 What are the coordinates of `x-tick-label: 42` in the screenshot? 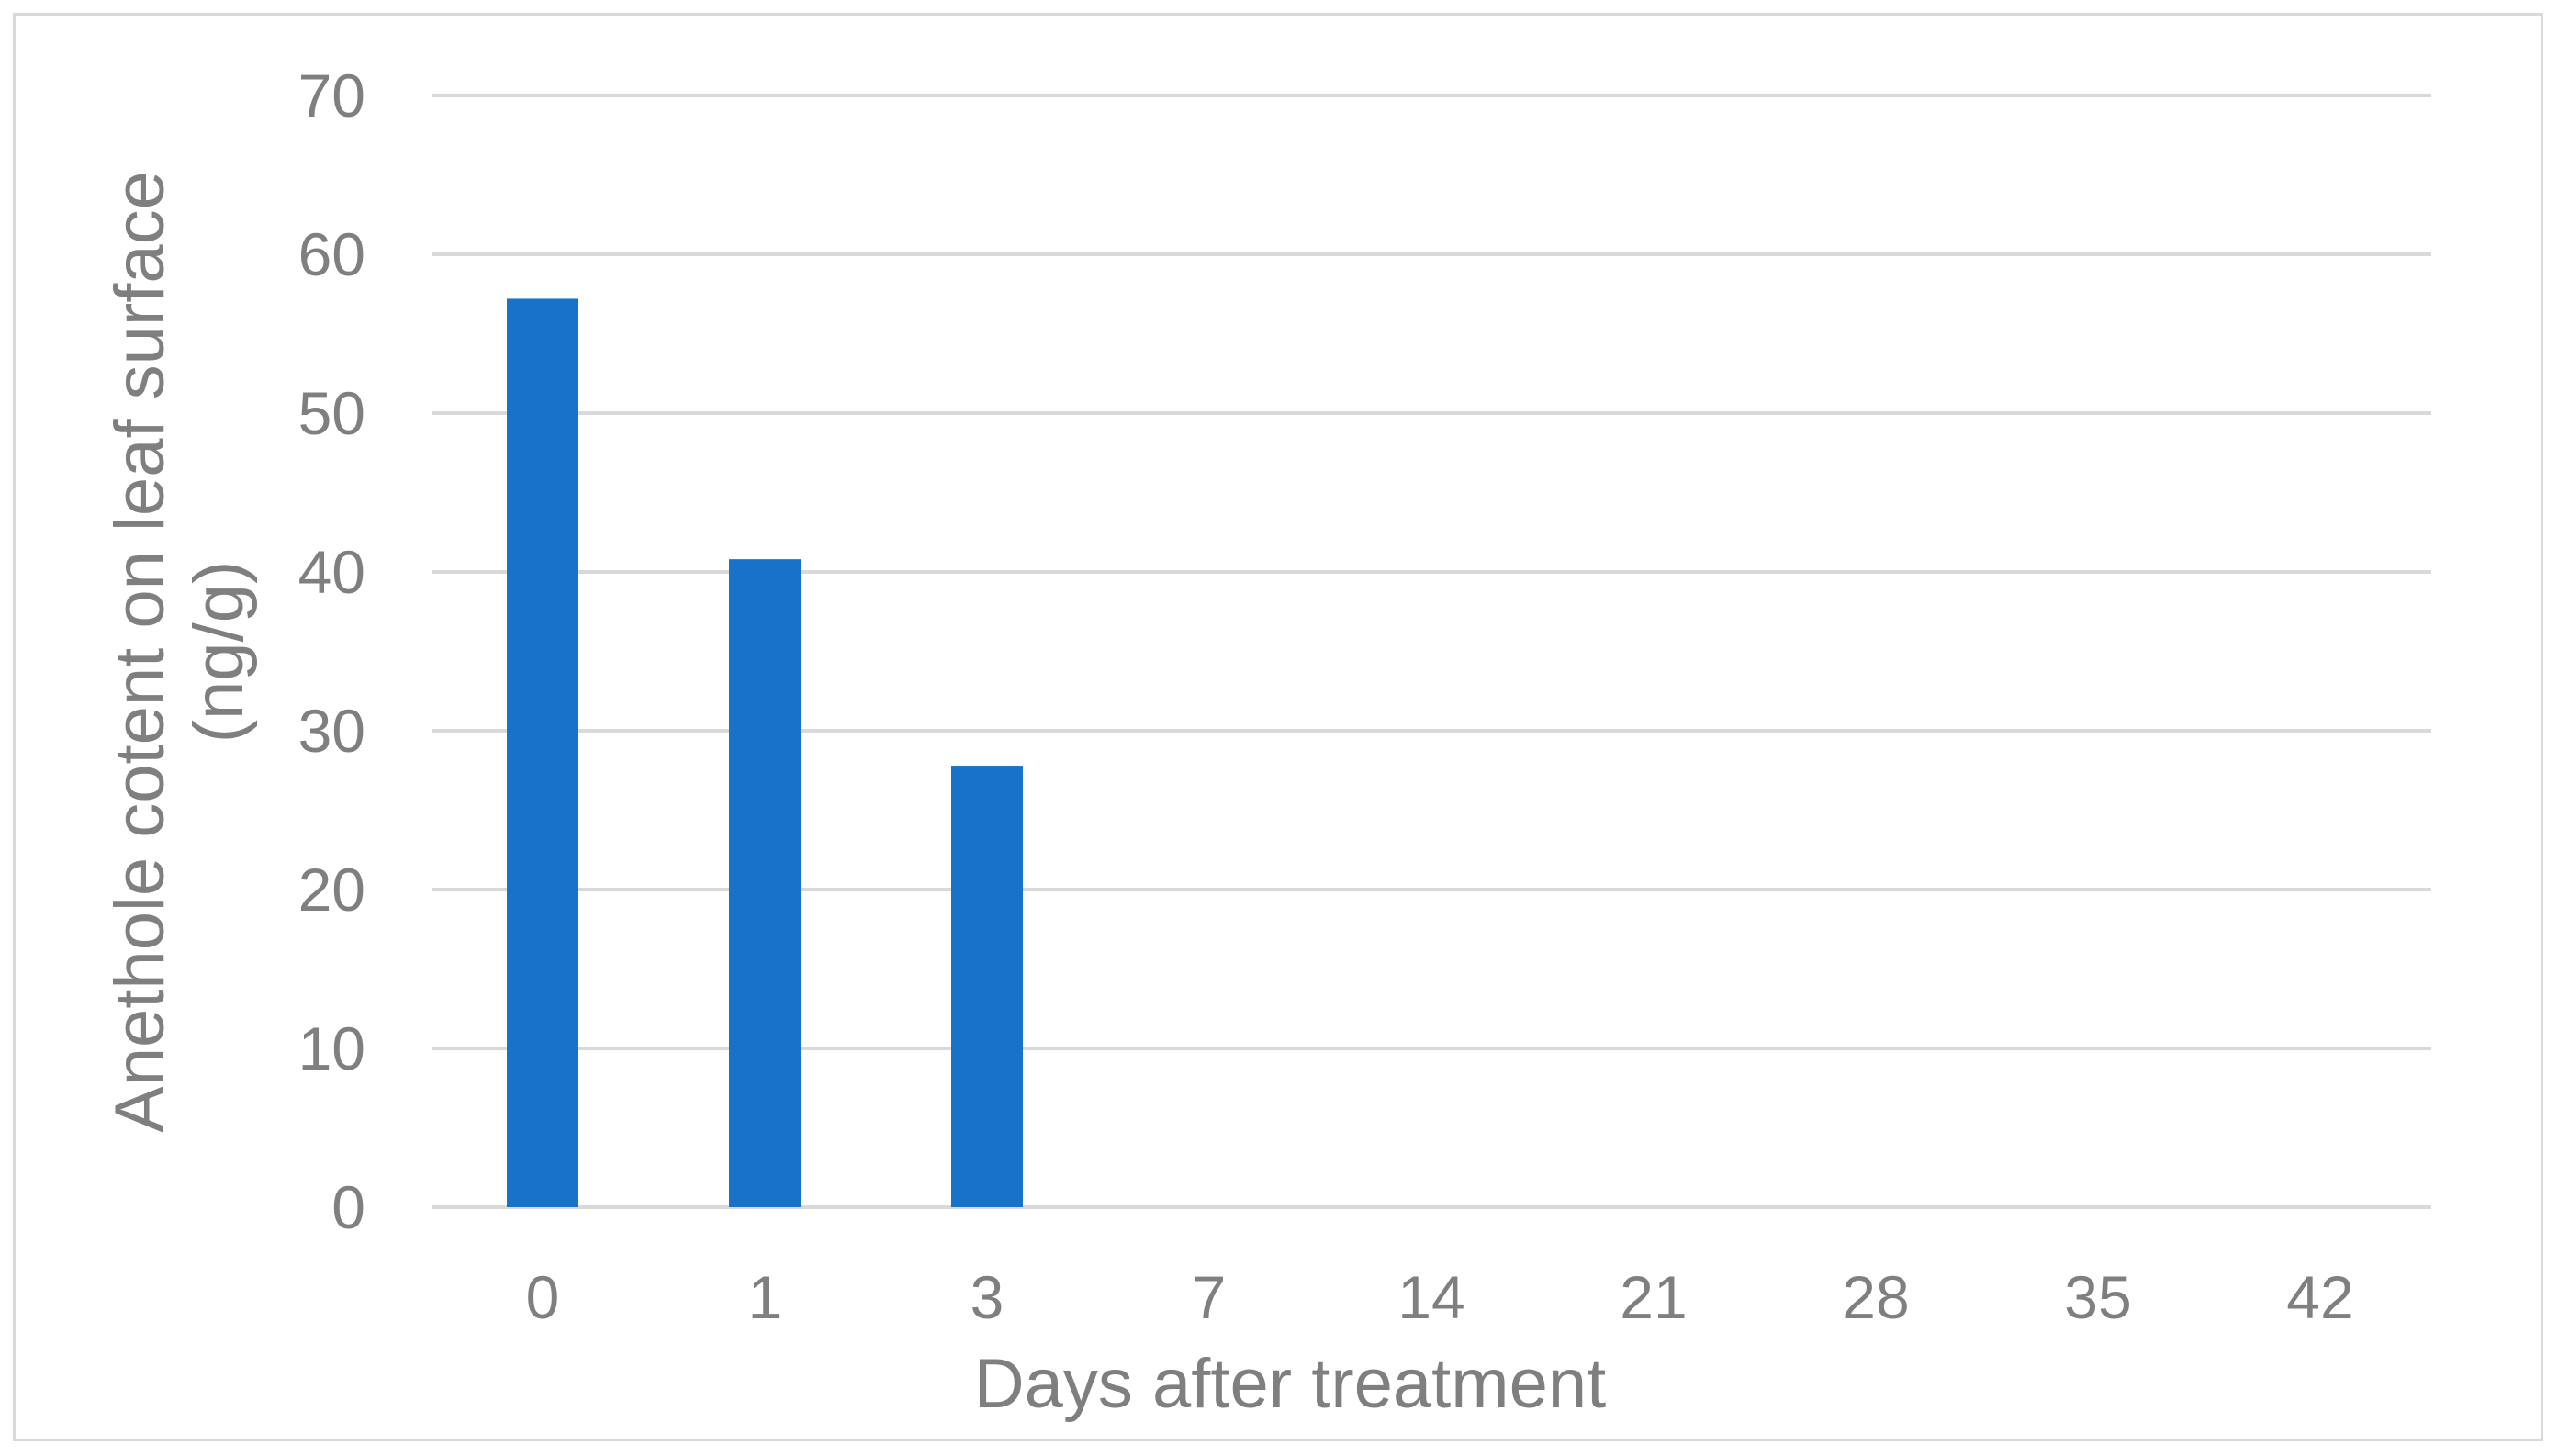 It's located at (2319, 1297).